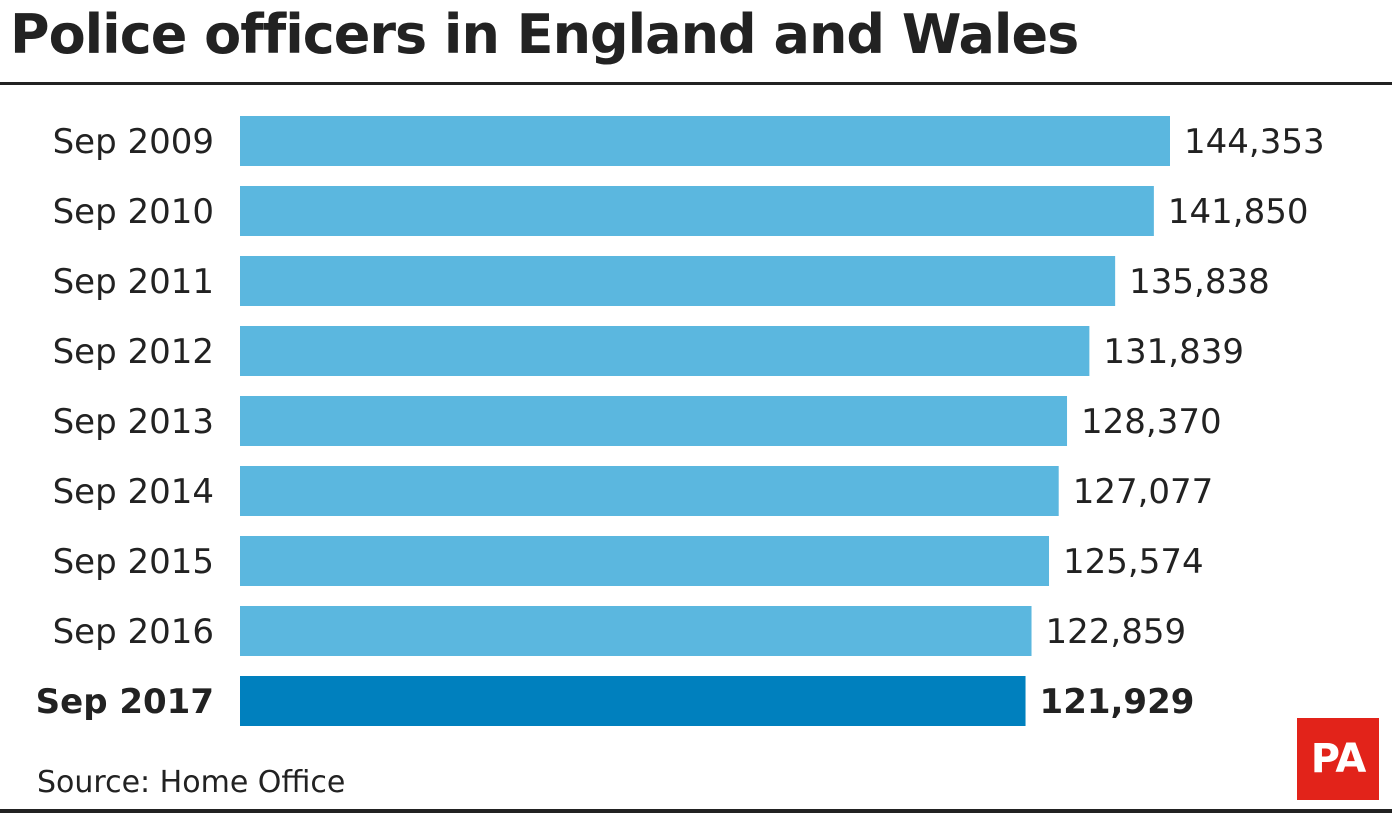  What do you see at coordinates (1117, 702) in the screenshot?
I see `value-label: 121,929` at bounding box center [1117, 702].